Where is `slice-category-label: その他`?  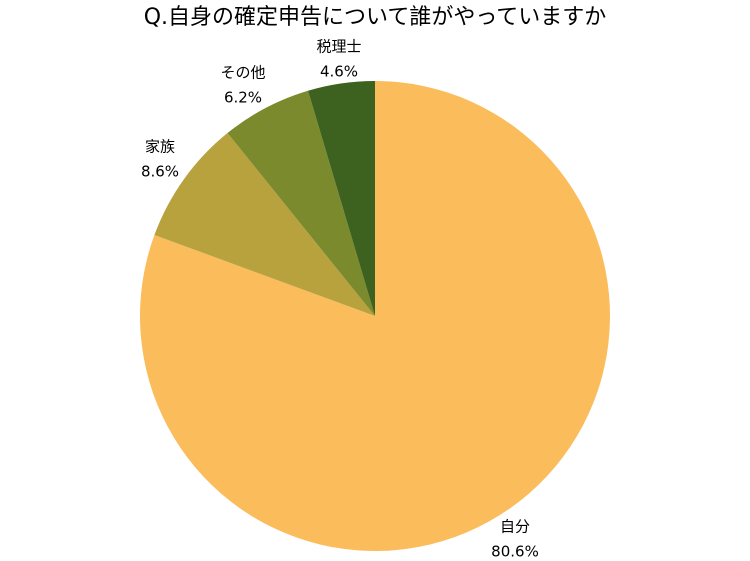
slice-category-label: その他 is located at coordinates (242, 73).